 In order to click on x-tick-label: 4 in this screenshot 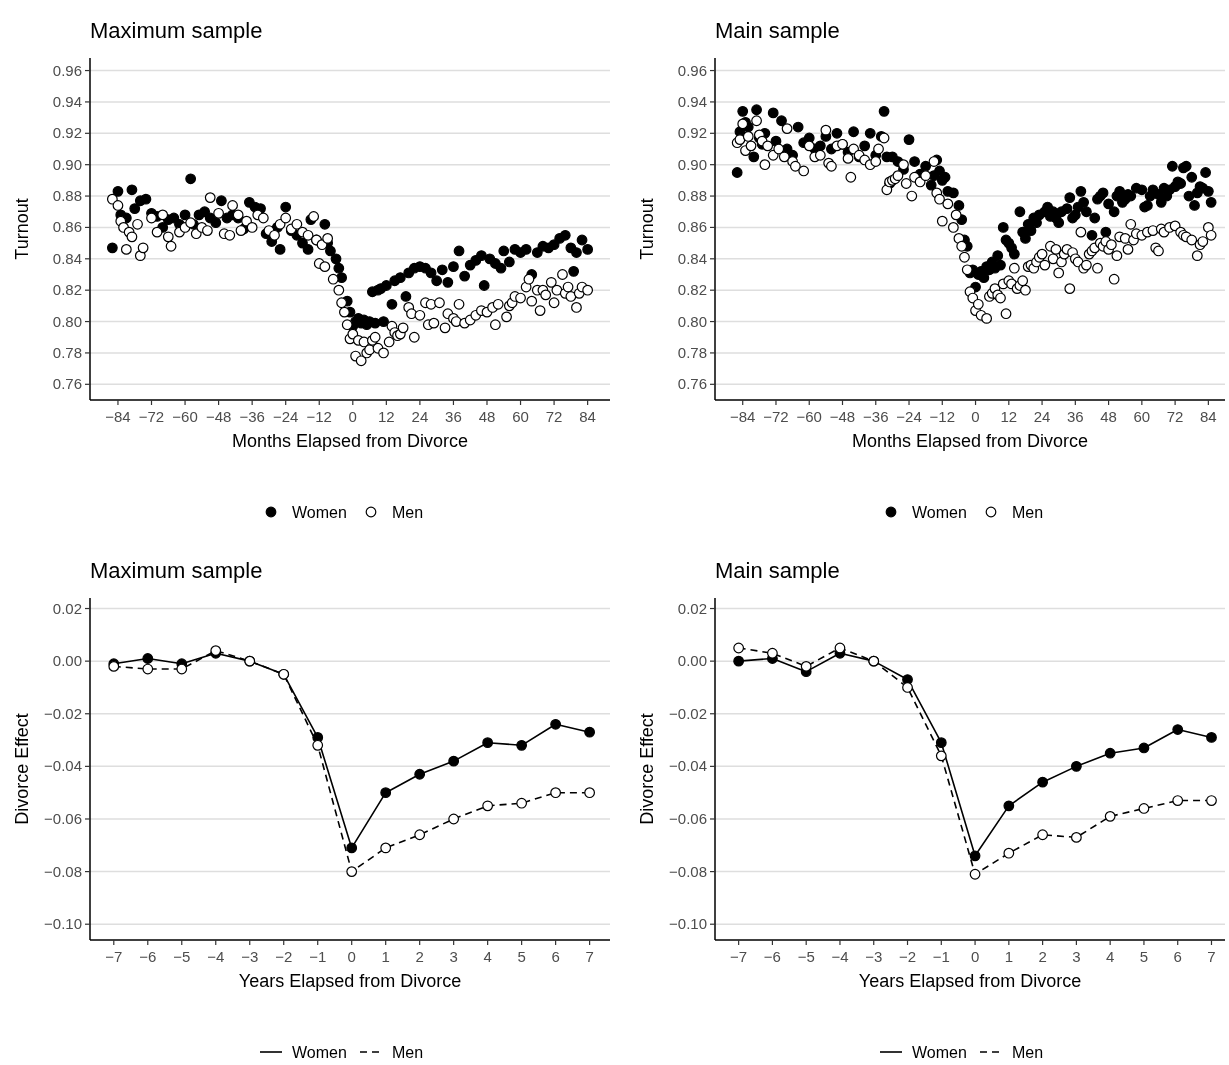, I will do `click(487, 956)`.